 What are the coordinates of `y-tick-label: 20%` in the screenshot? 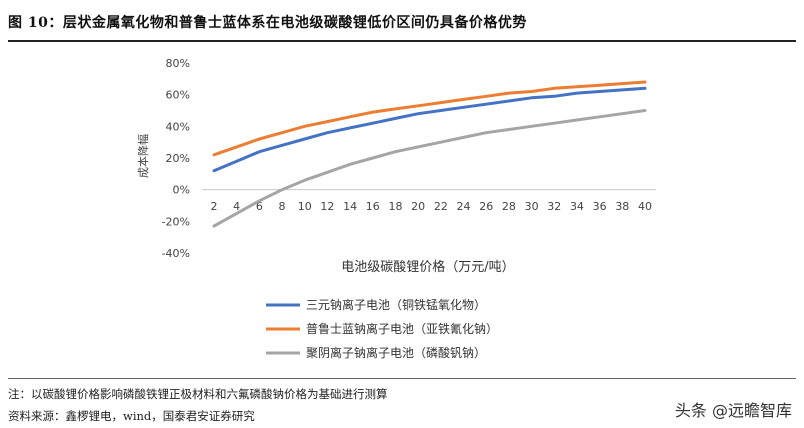 It's located at (178, 158).